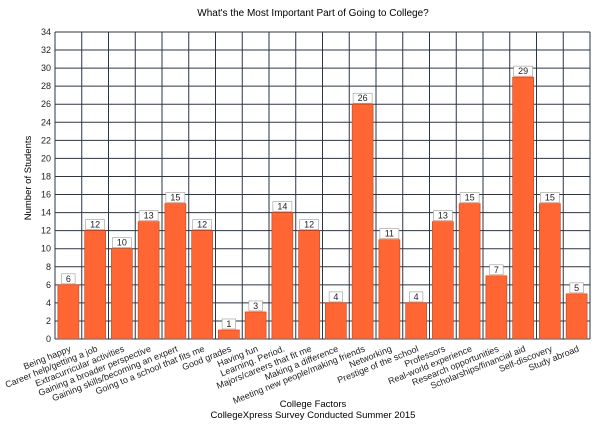 Image resolution: width=600 pixels, height=425 pixels. Describe the element at coordinates (46, 32) in the screenshot. I see `y-tick-label: 34` at that location.